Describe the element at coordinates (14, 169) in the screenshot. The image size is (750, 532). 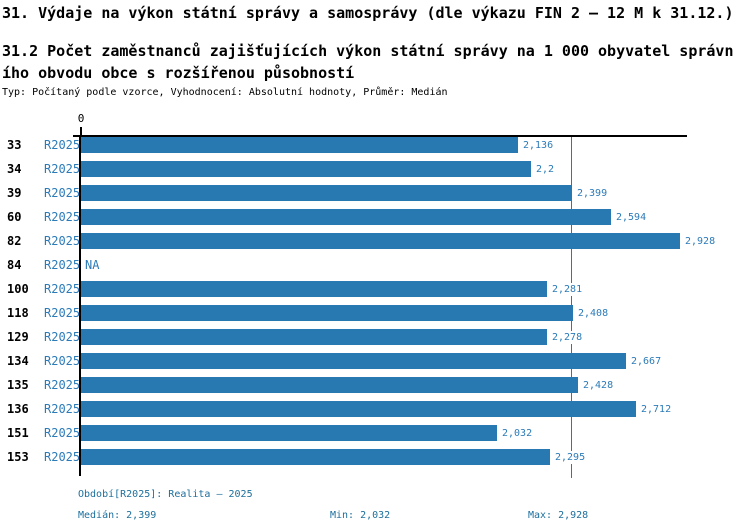
I see `category-label: 34` at that location.